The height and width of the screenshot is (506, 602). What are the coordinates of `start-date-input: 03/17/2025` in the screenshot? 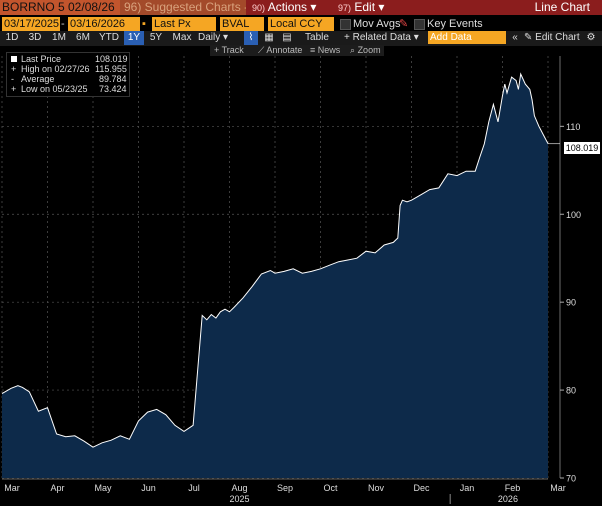 It's located at (31, 24).